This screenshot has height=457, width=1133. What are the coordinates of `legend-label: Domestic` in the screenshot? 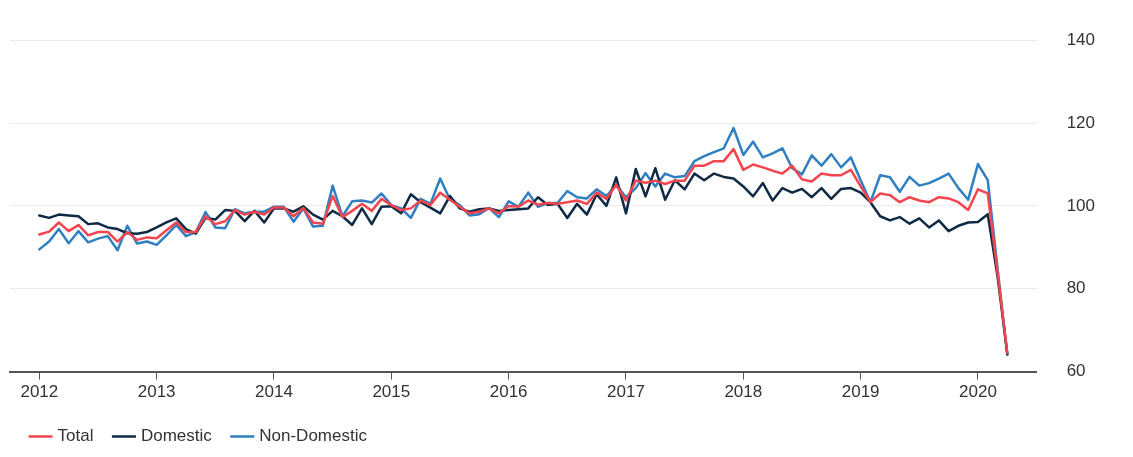 It's located at (176, 436).